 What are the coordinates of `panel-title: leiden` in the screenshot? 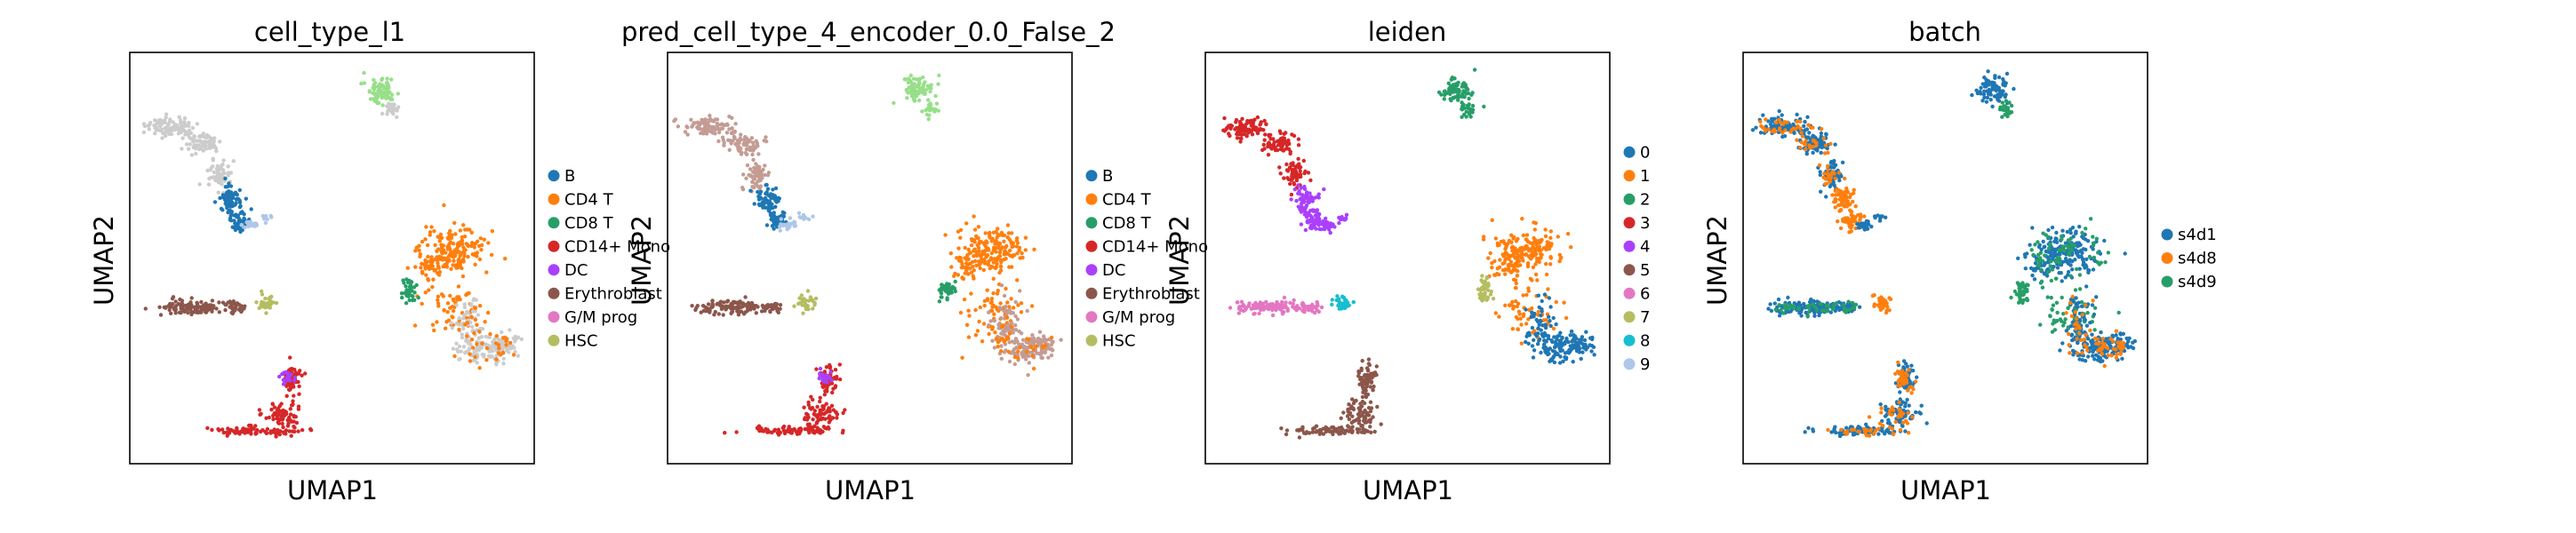 It's located at (1407, 32).